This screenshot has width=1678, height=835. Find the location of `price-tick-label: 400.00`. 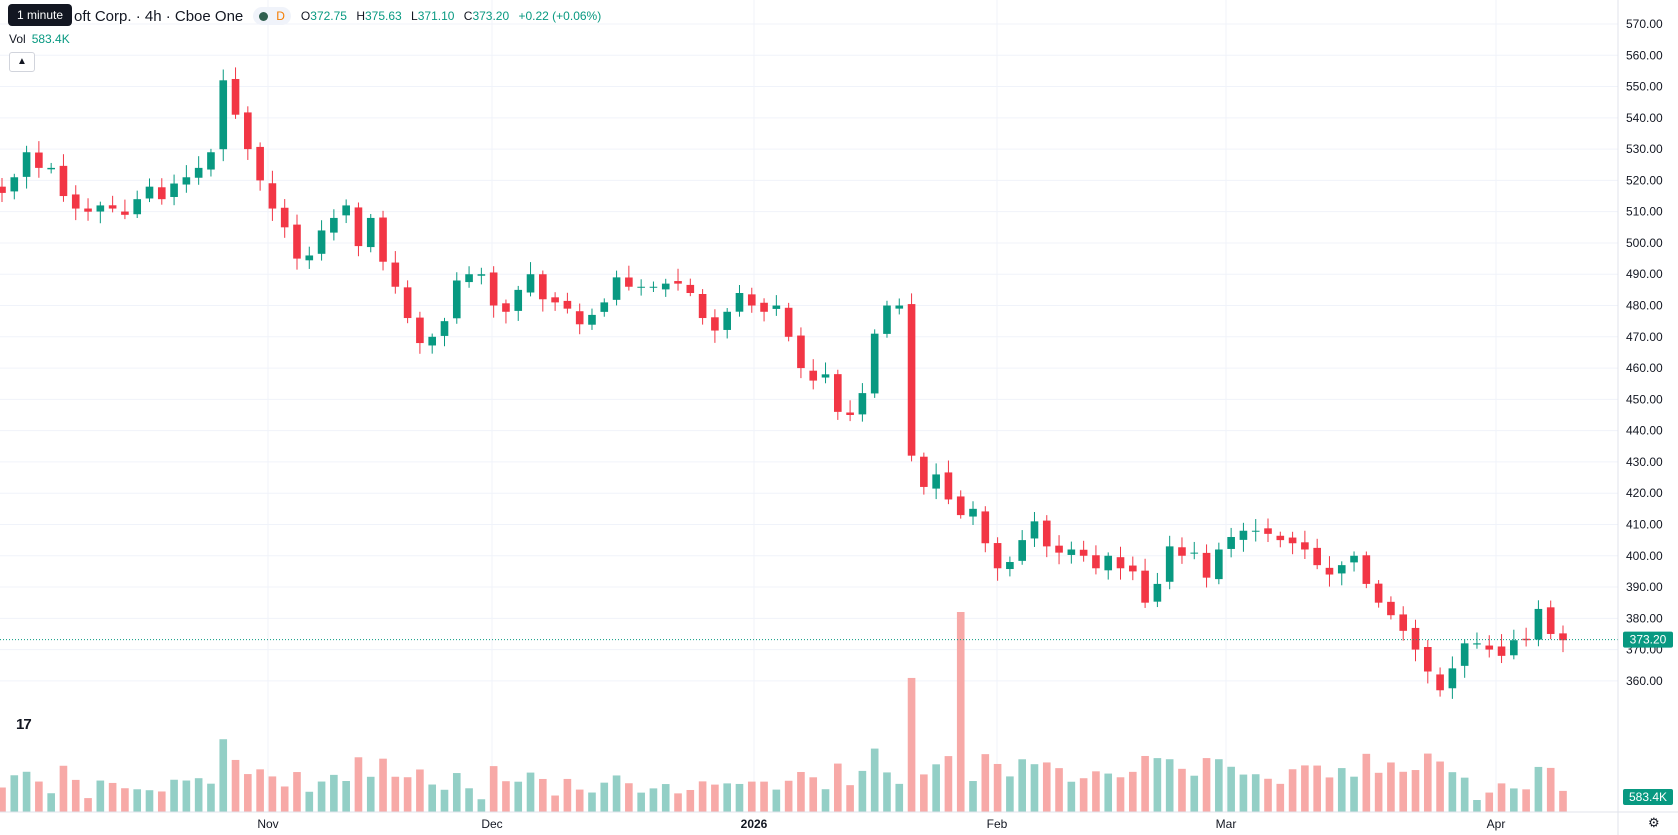

price-tick-label: 400.00 is located at coordinates (1644, 556).